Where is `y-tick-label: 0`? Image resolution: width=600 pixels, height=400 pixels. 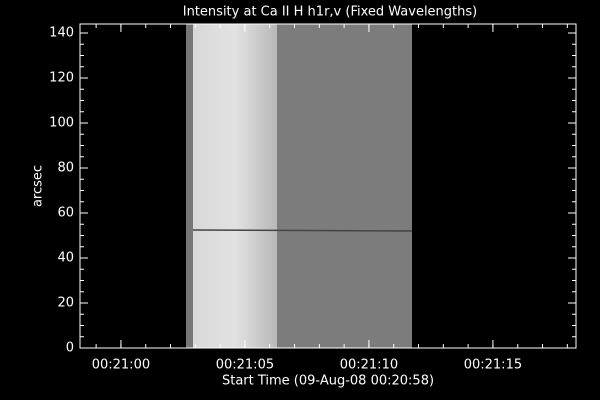
y-tick-label: 0 is located at coordinates (70, 348).